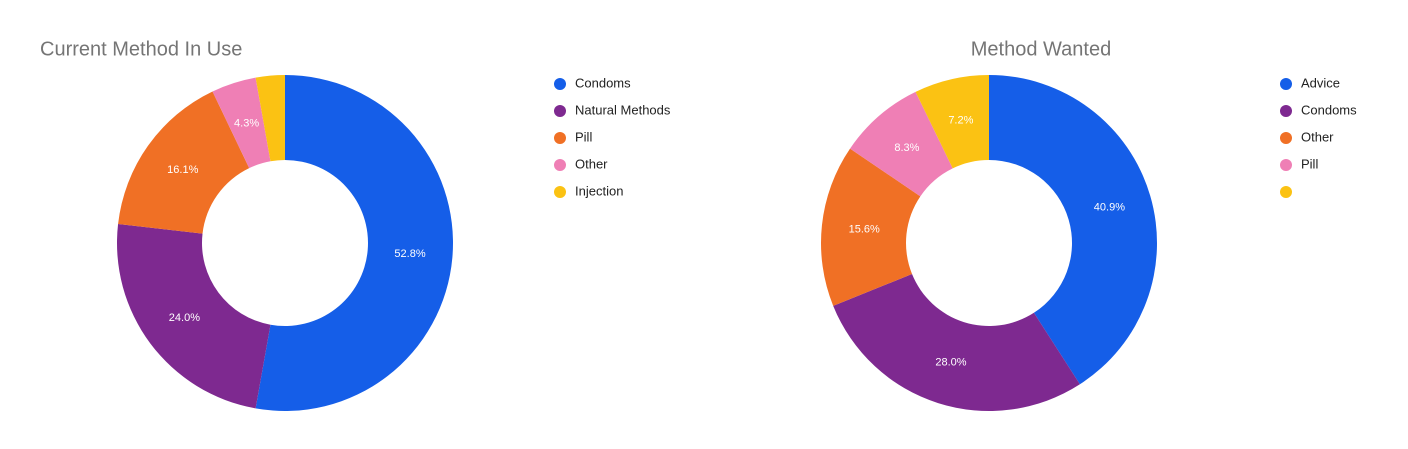 Image resolution: width=1408 pixels, height=449 pixels. I want to click on legend-label: Advice, so click(1320, 82).